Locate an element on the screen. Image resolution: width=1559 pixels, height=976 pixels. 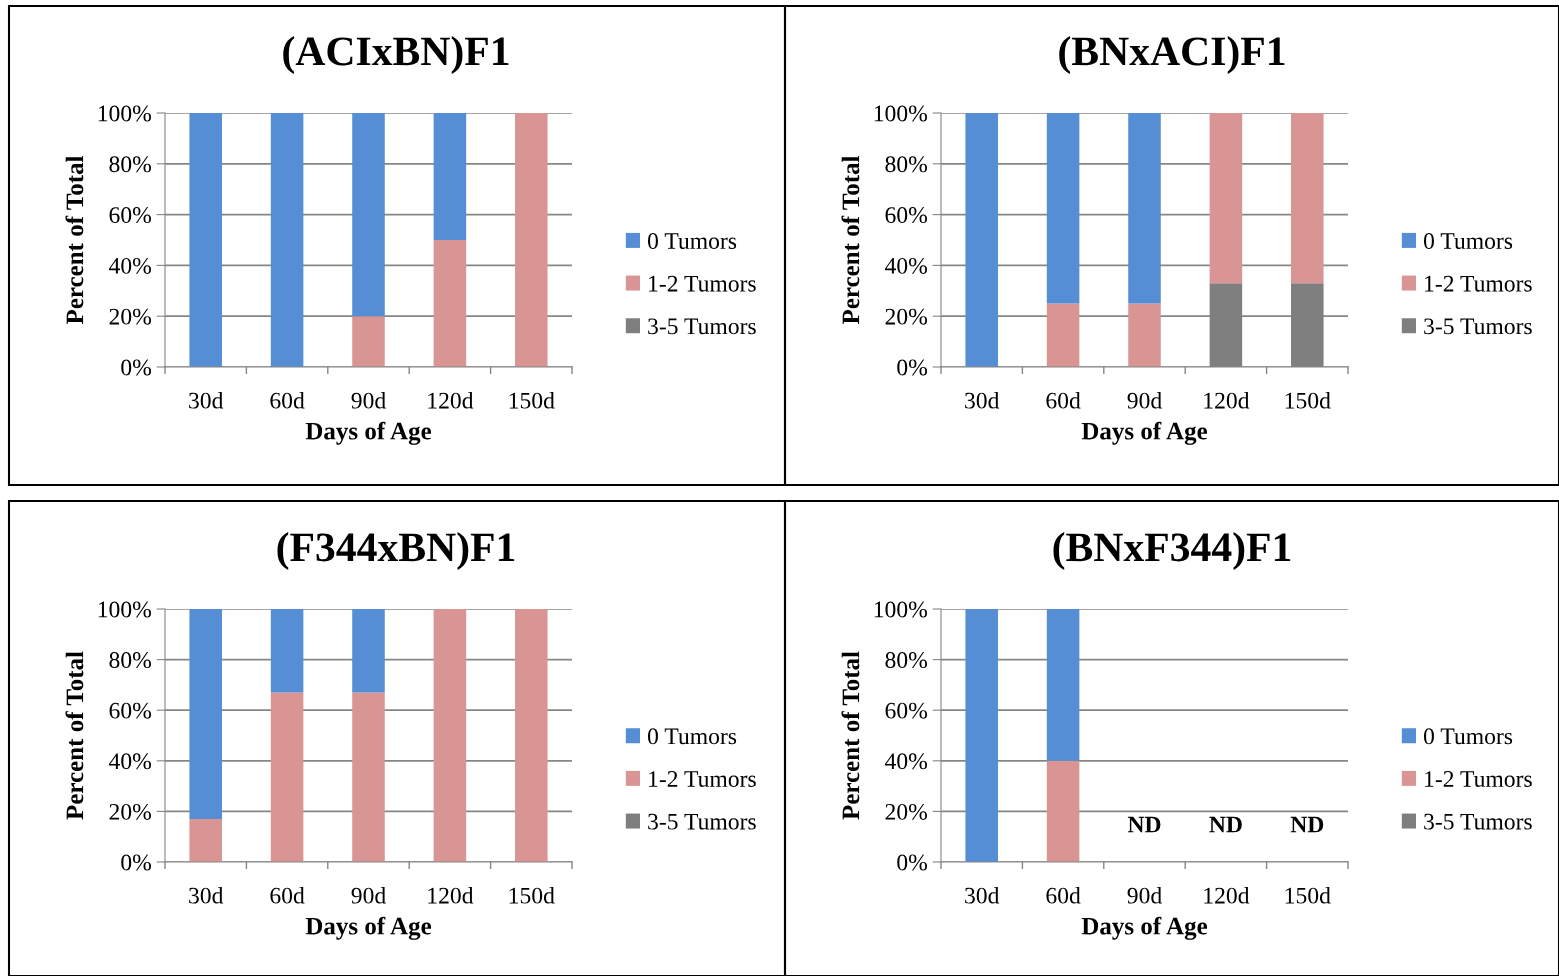
chart-title: (BNxACI)F1 is located at coordinates (1172, 55).